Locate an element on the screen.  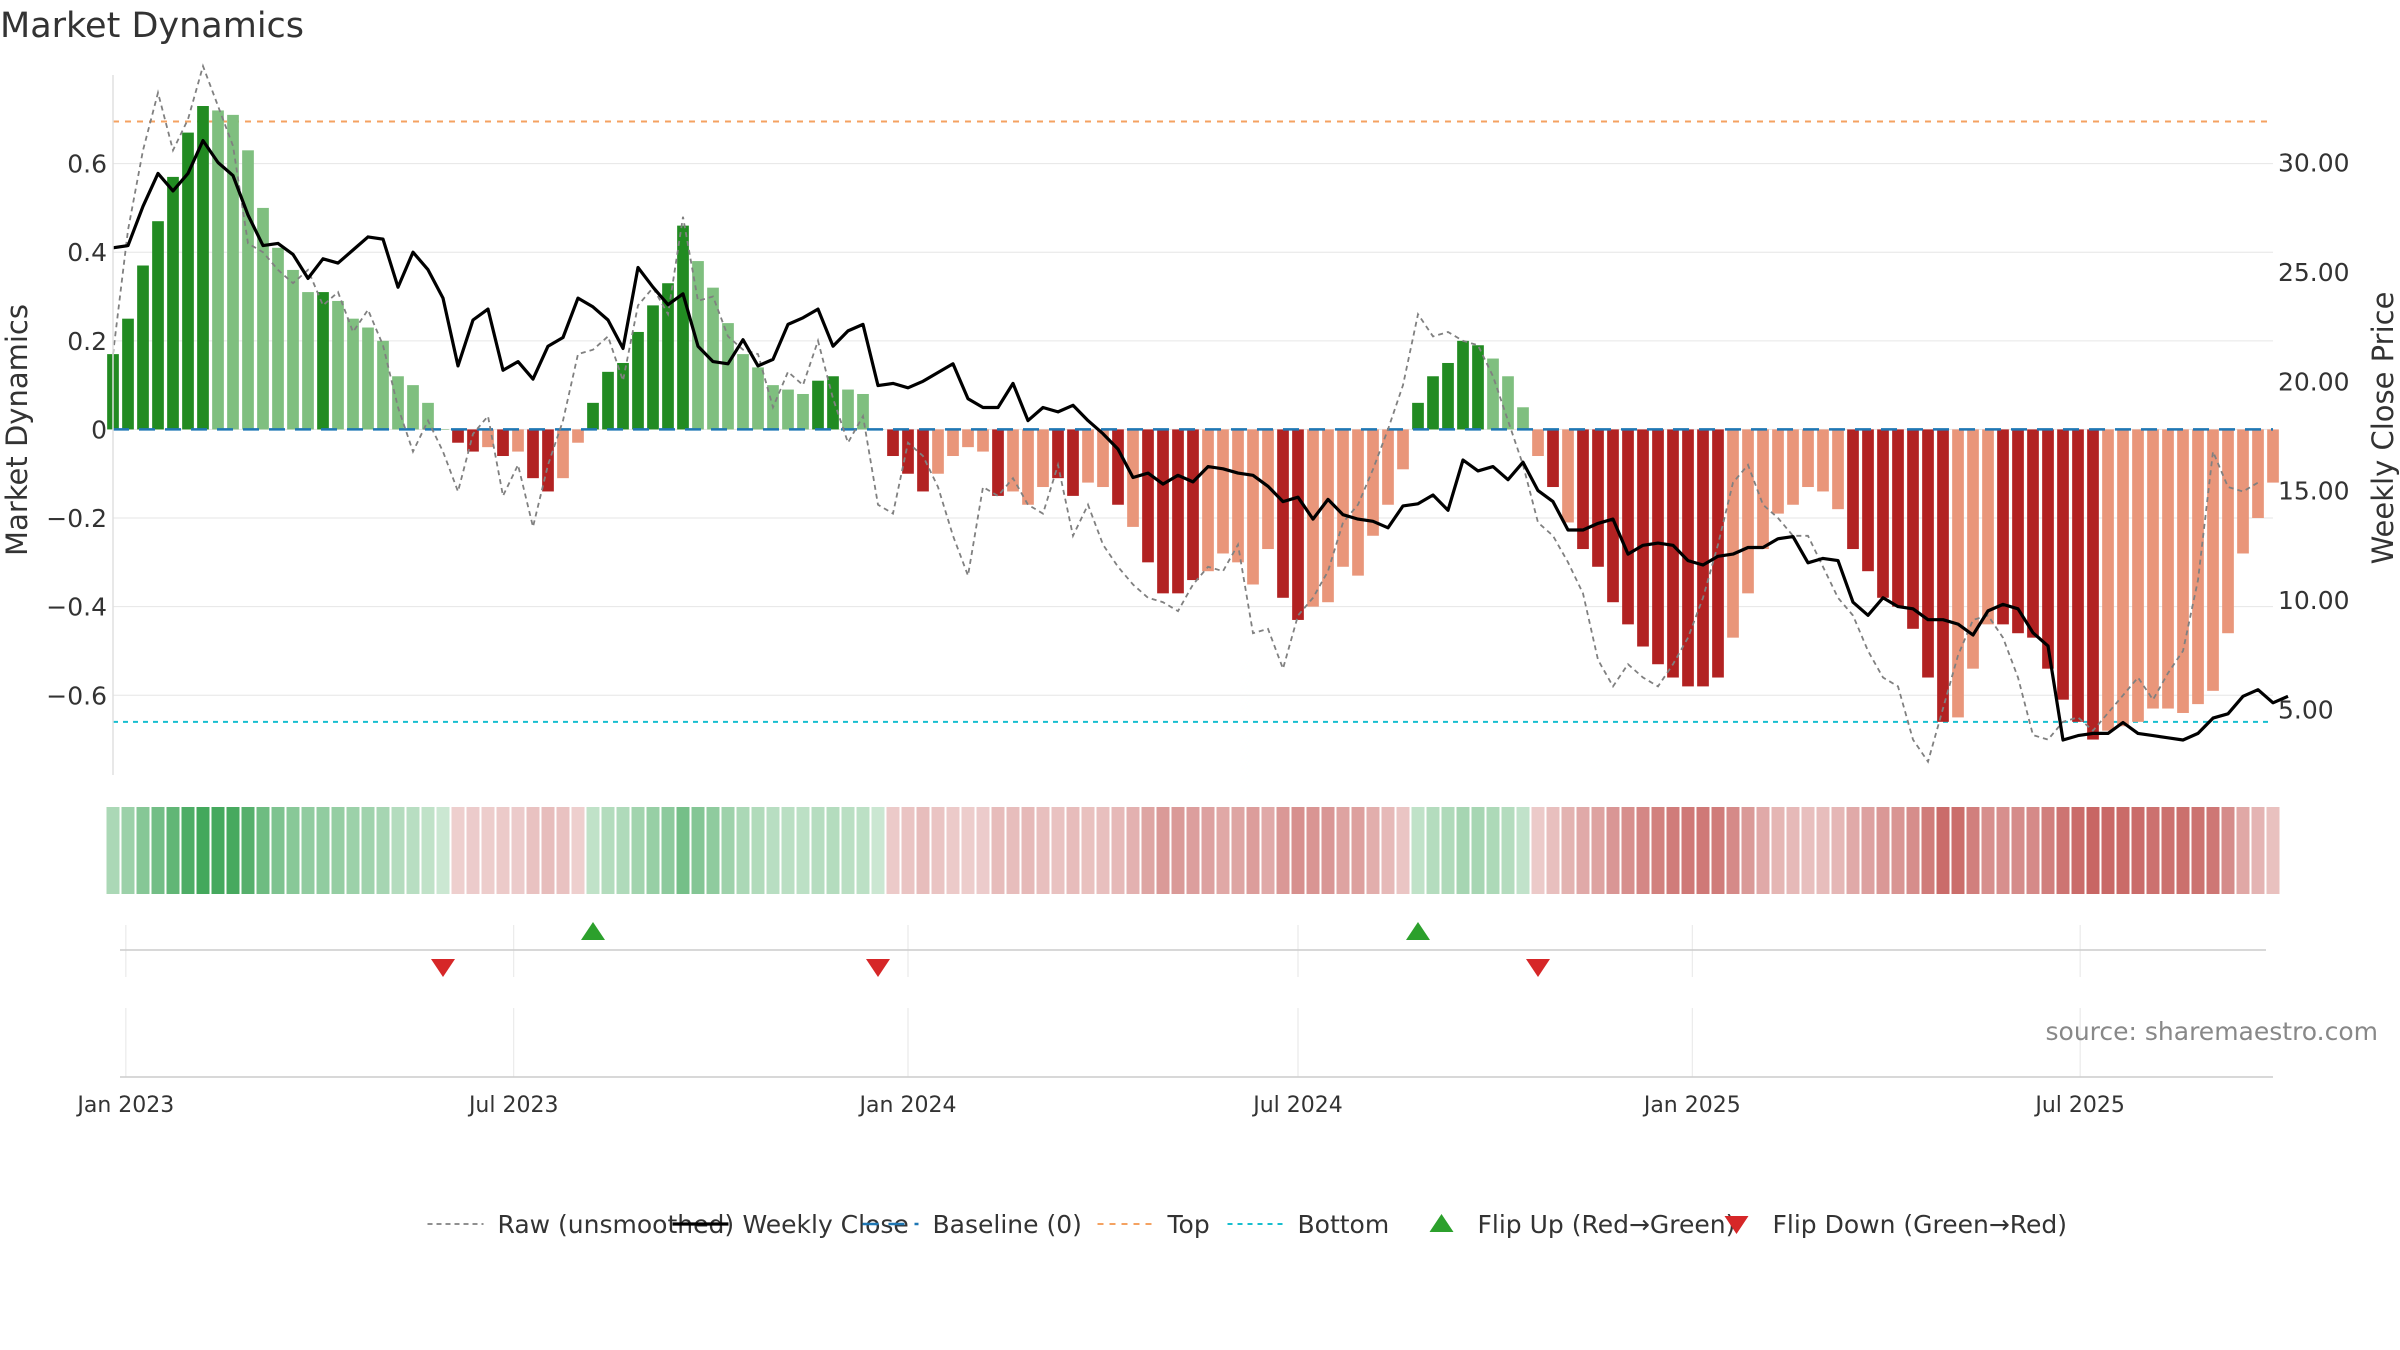
legend-item-close: Weekly Close is located at coordinates (790, 1224).